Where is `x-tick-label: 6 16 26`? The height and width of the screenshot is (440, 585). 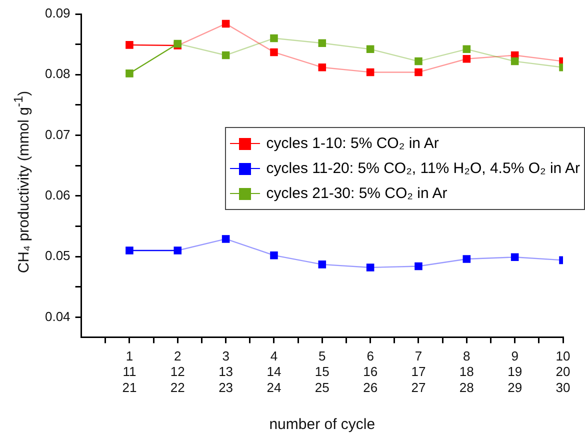 x-tick-label: 6 16 26 is located at coordinates (370, 371).